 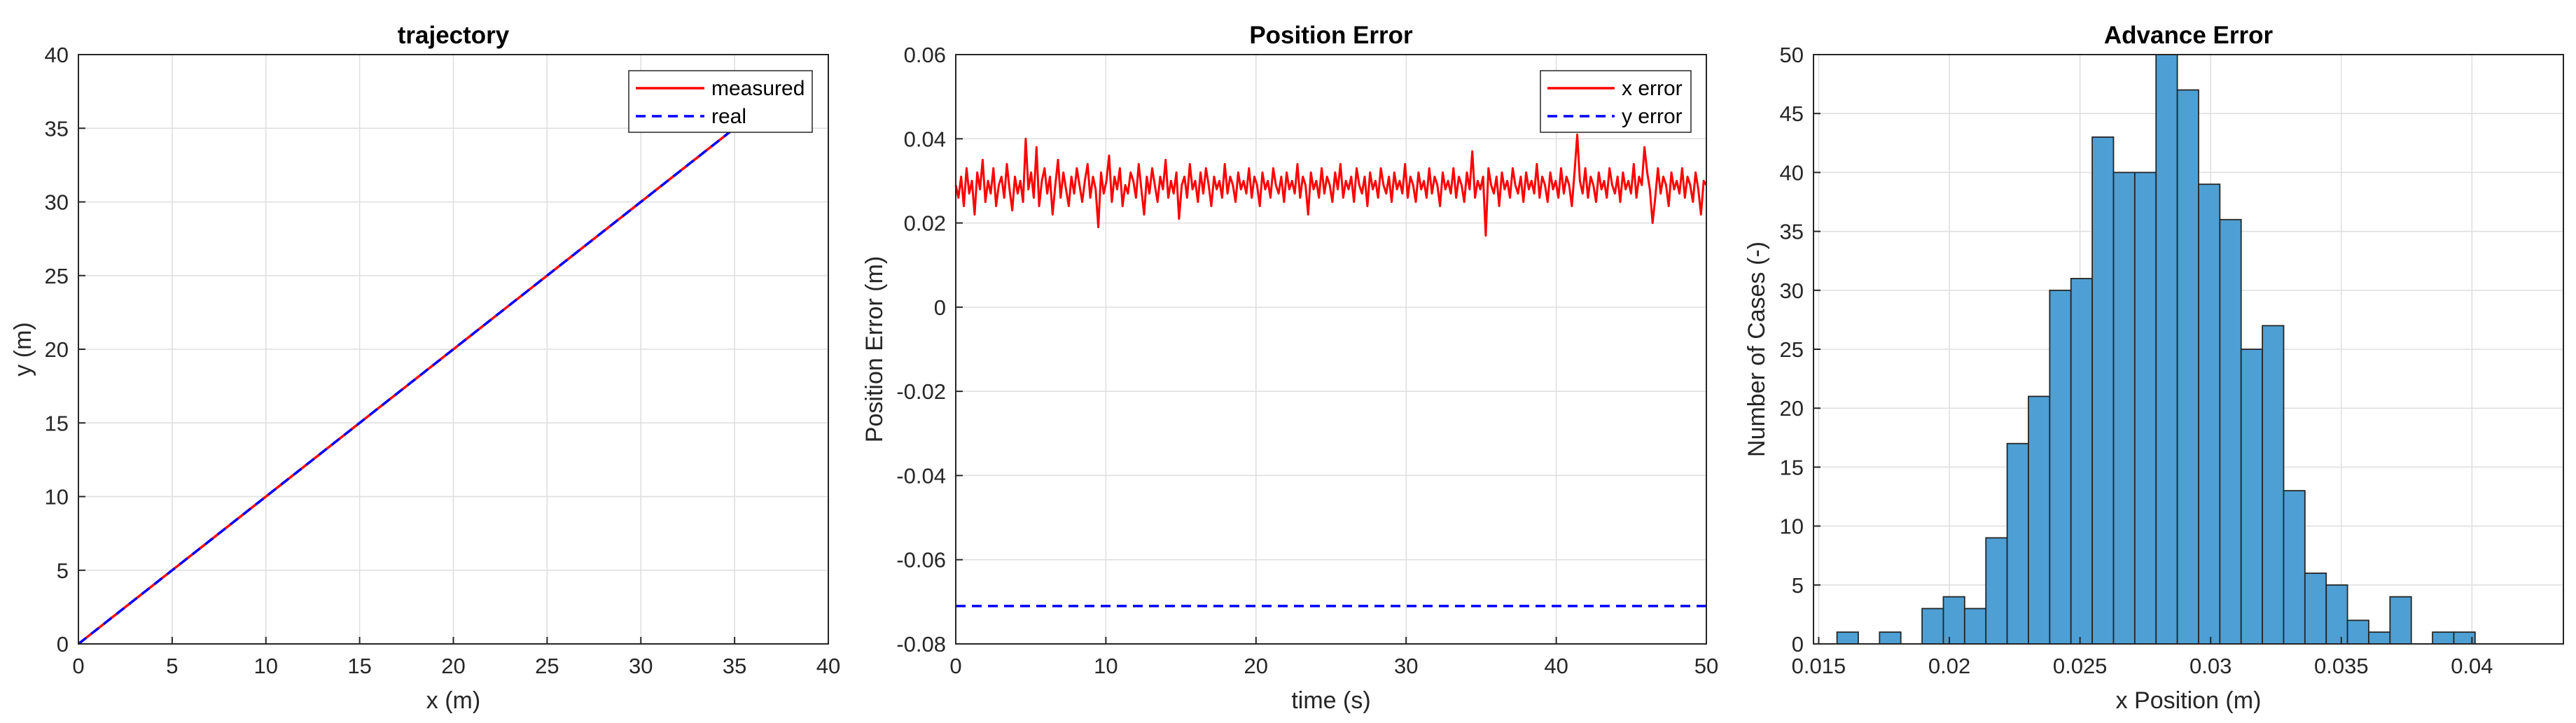 I want to click on trajectory-legend-box, so click(x=720, y=101).